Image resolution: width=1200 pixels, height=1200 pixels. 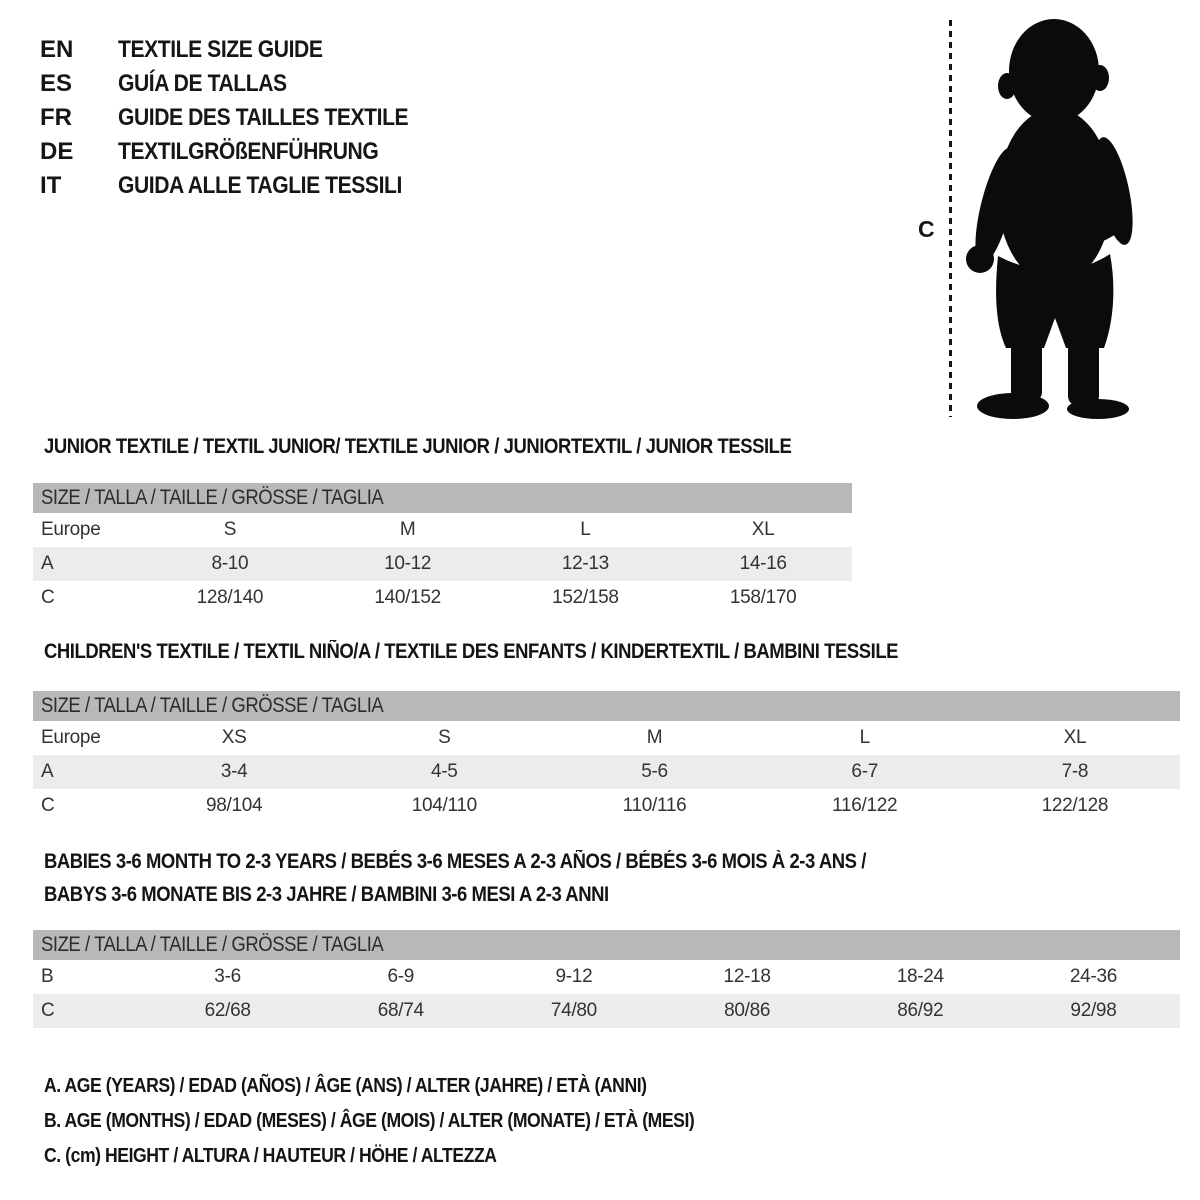 What do you see at coordinates (442, 564) in the screenshot?
I see `table-row: A 8-10 10-12 12-13 14-16` at bounding box center [442, 564].